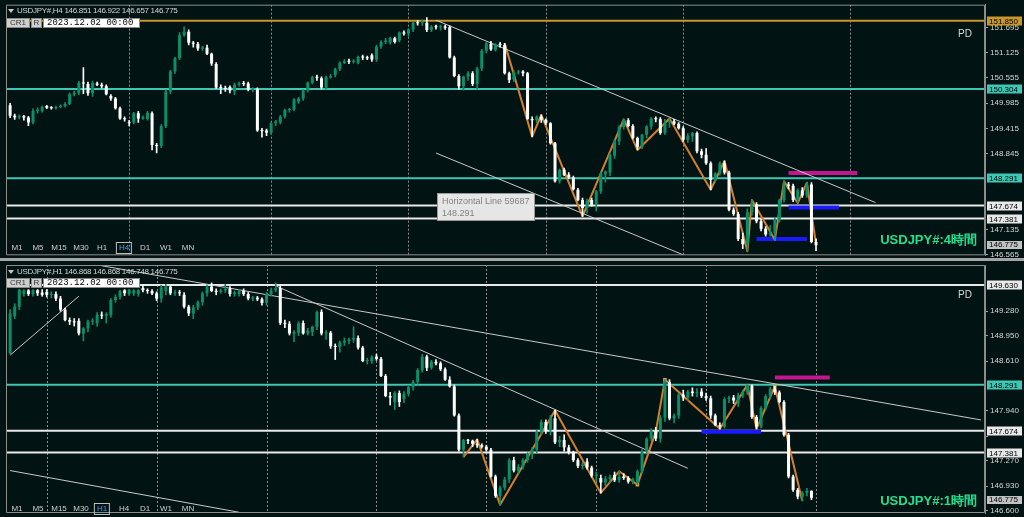 This screenshot has height=517, width=1024. What do you see at coordinates (1005, 361) in the screenshot?
I see `y-tick-label: 148.610` at bounding box center [1005, 361].